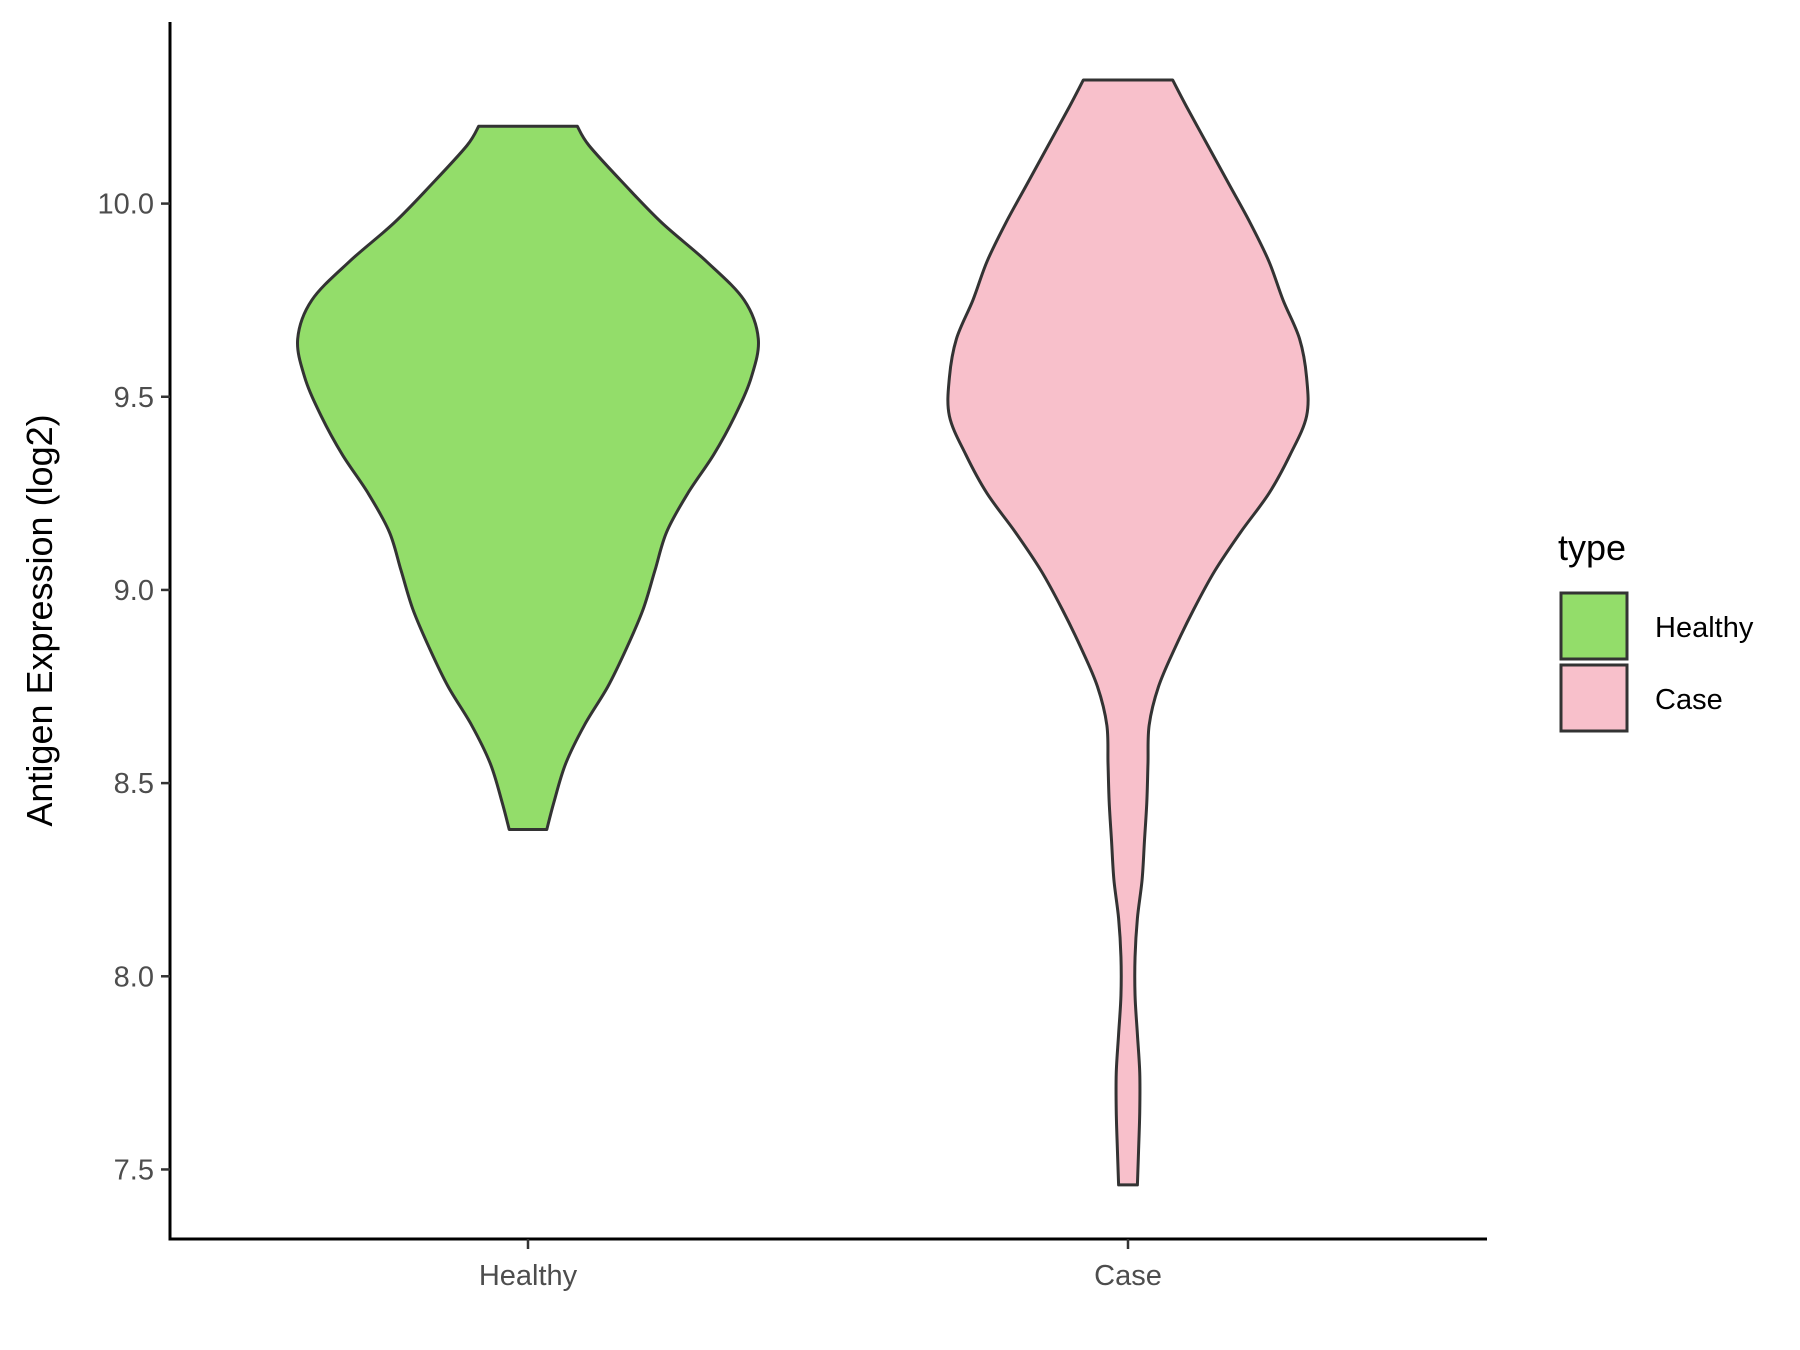  Describe the element at coordinates (1592, 547) in the screenshot. I see `legend-title: type` at that location.